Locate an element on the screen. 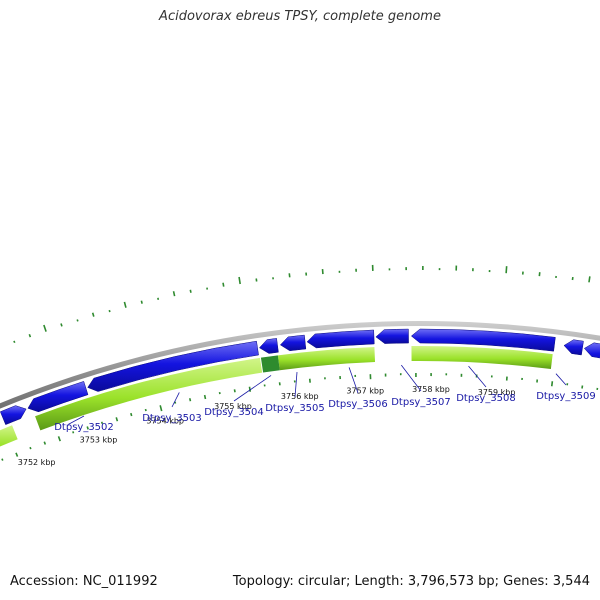 This screenshot has width=600, height=600. backbone-track is located at coordinates (300, 365).